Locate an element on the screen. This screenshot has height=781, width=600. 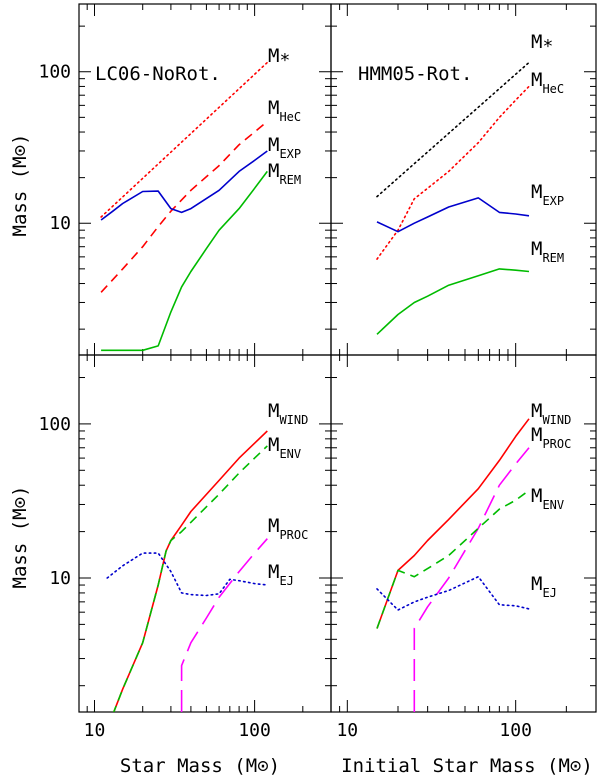
y-axis-label-bottom: Mass (M⊙) is located at coordinates (20, 537).